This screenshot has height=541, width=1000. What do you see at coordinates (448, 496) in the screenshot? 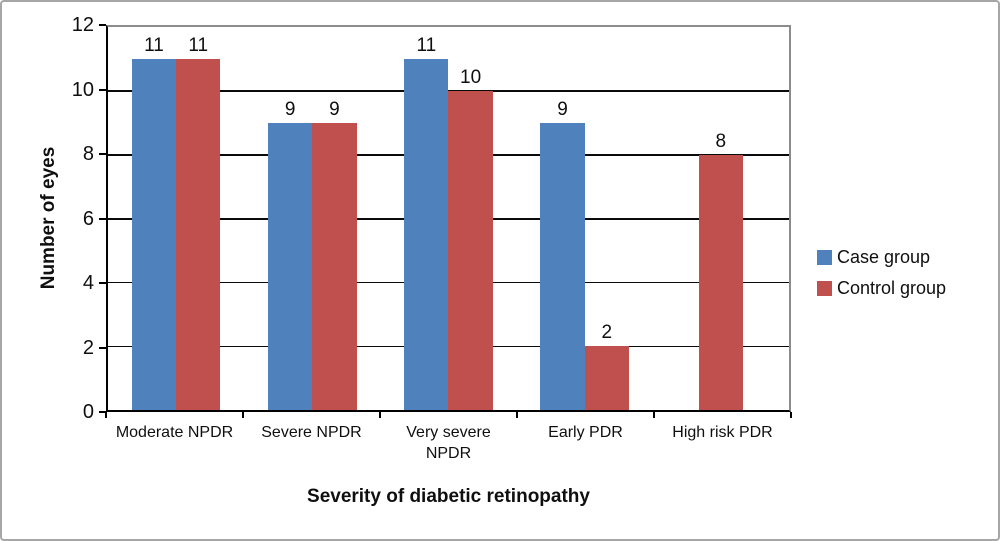
I see `x-axis-title: Severity of diabetic retinopathy` at bounding box center [448, 496].